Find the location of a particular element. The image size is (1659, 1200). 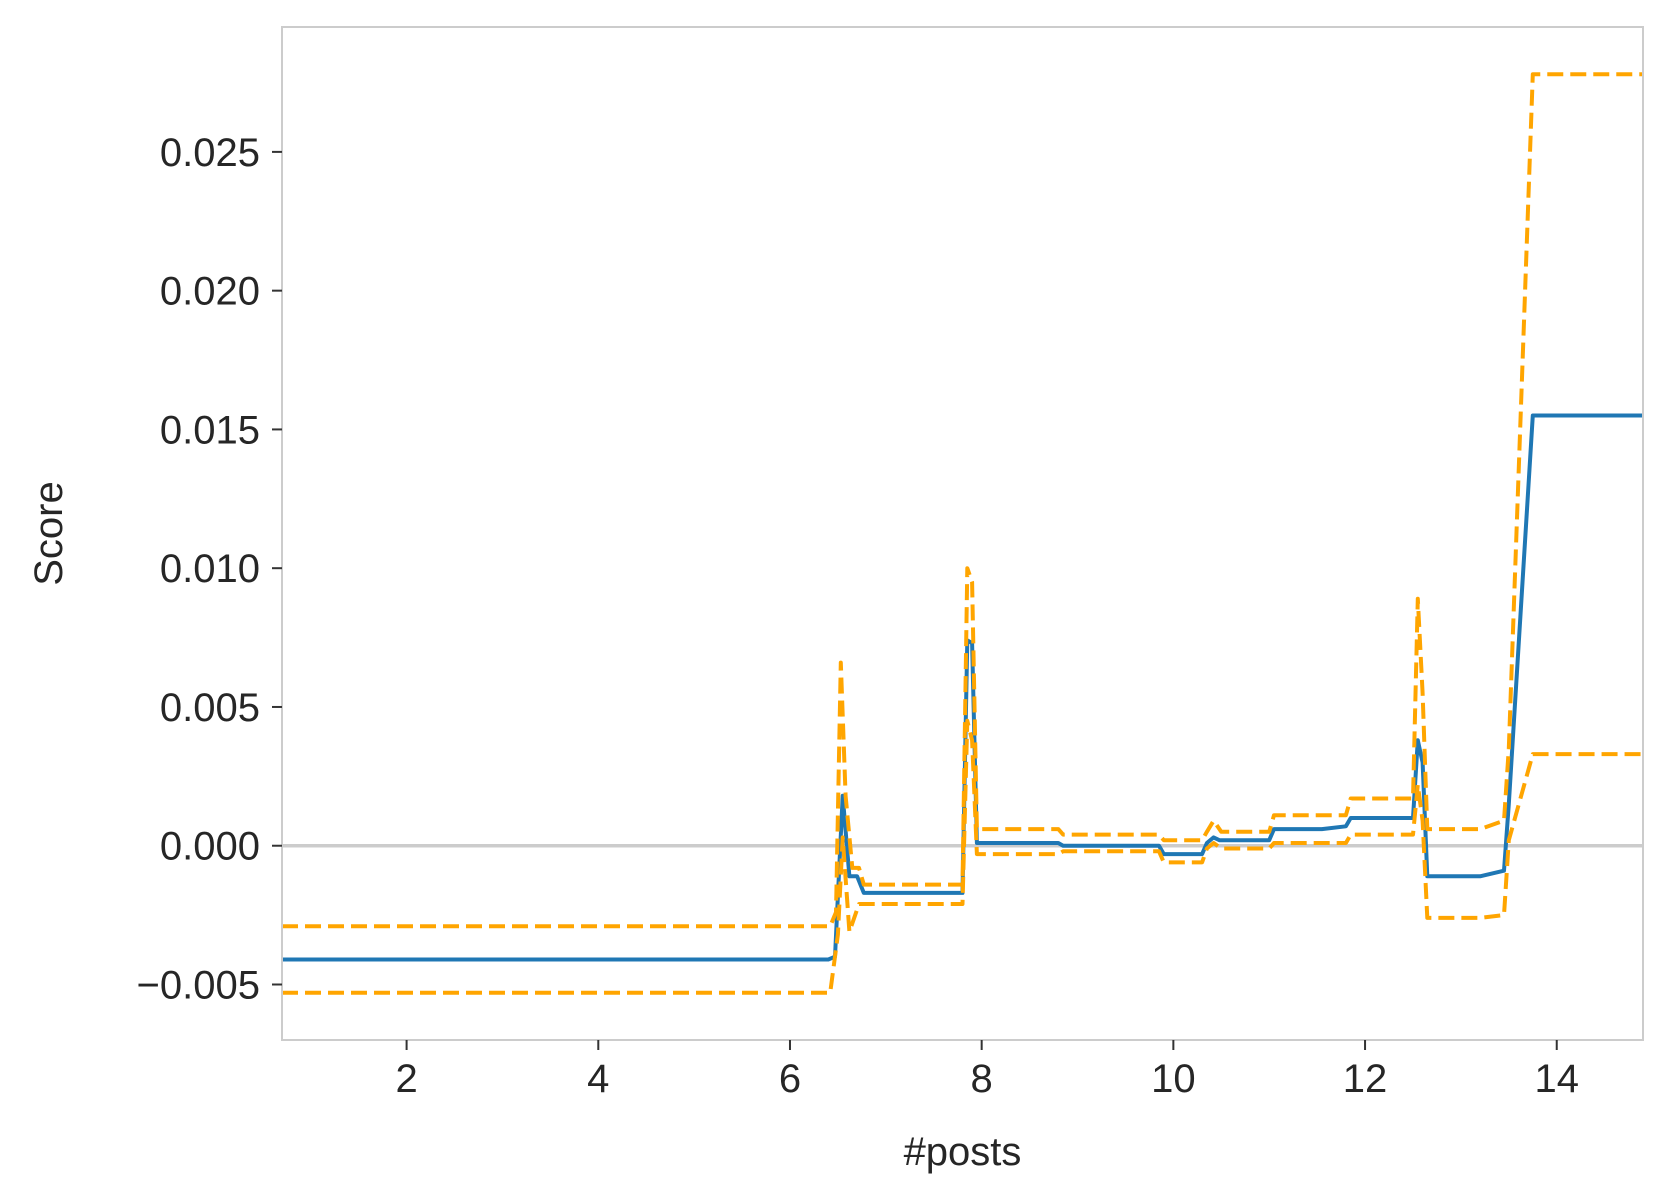

y-tick-label: 0.015 is located at coordinates (210, 430).